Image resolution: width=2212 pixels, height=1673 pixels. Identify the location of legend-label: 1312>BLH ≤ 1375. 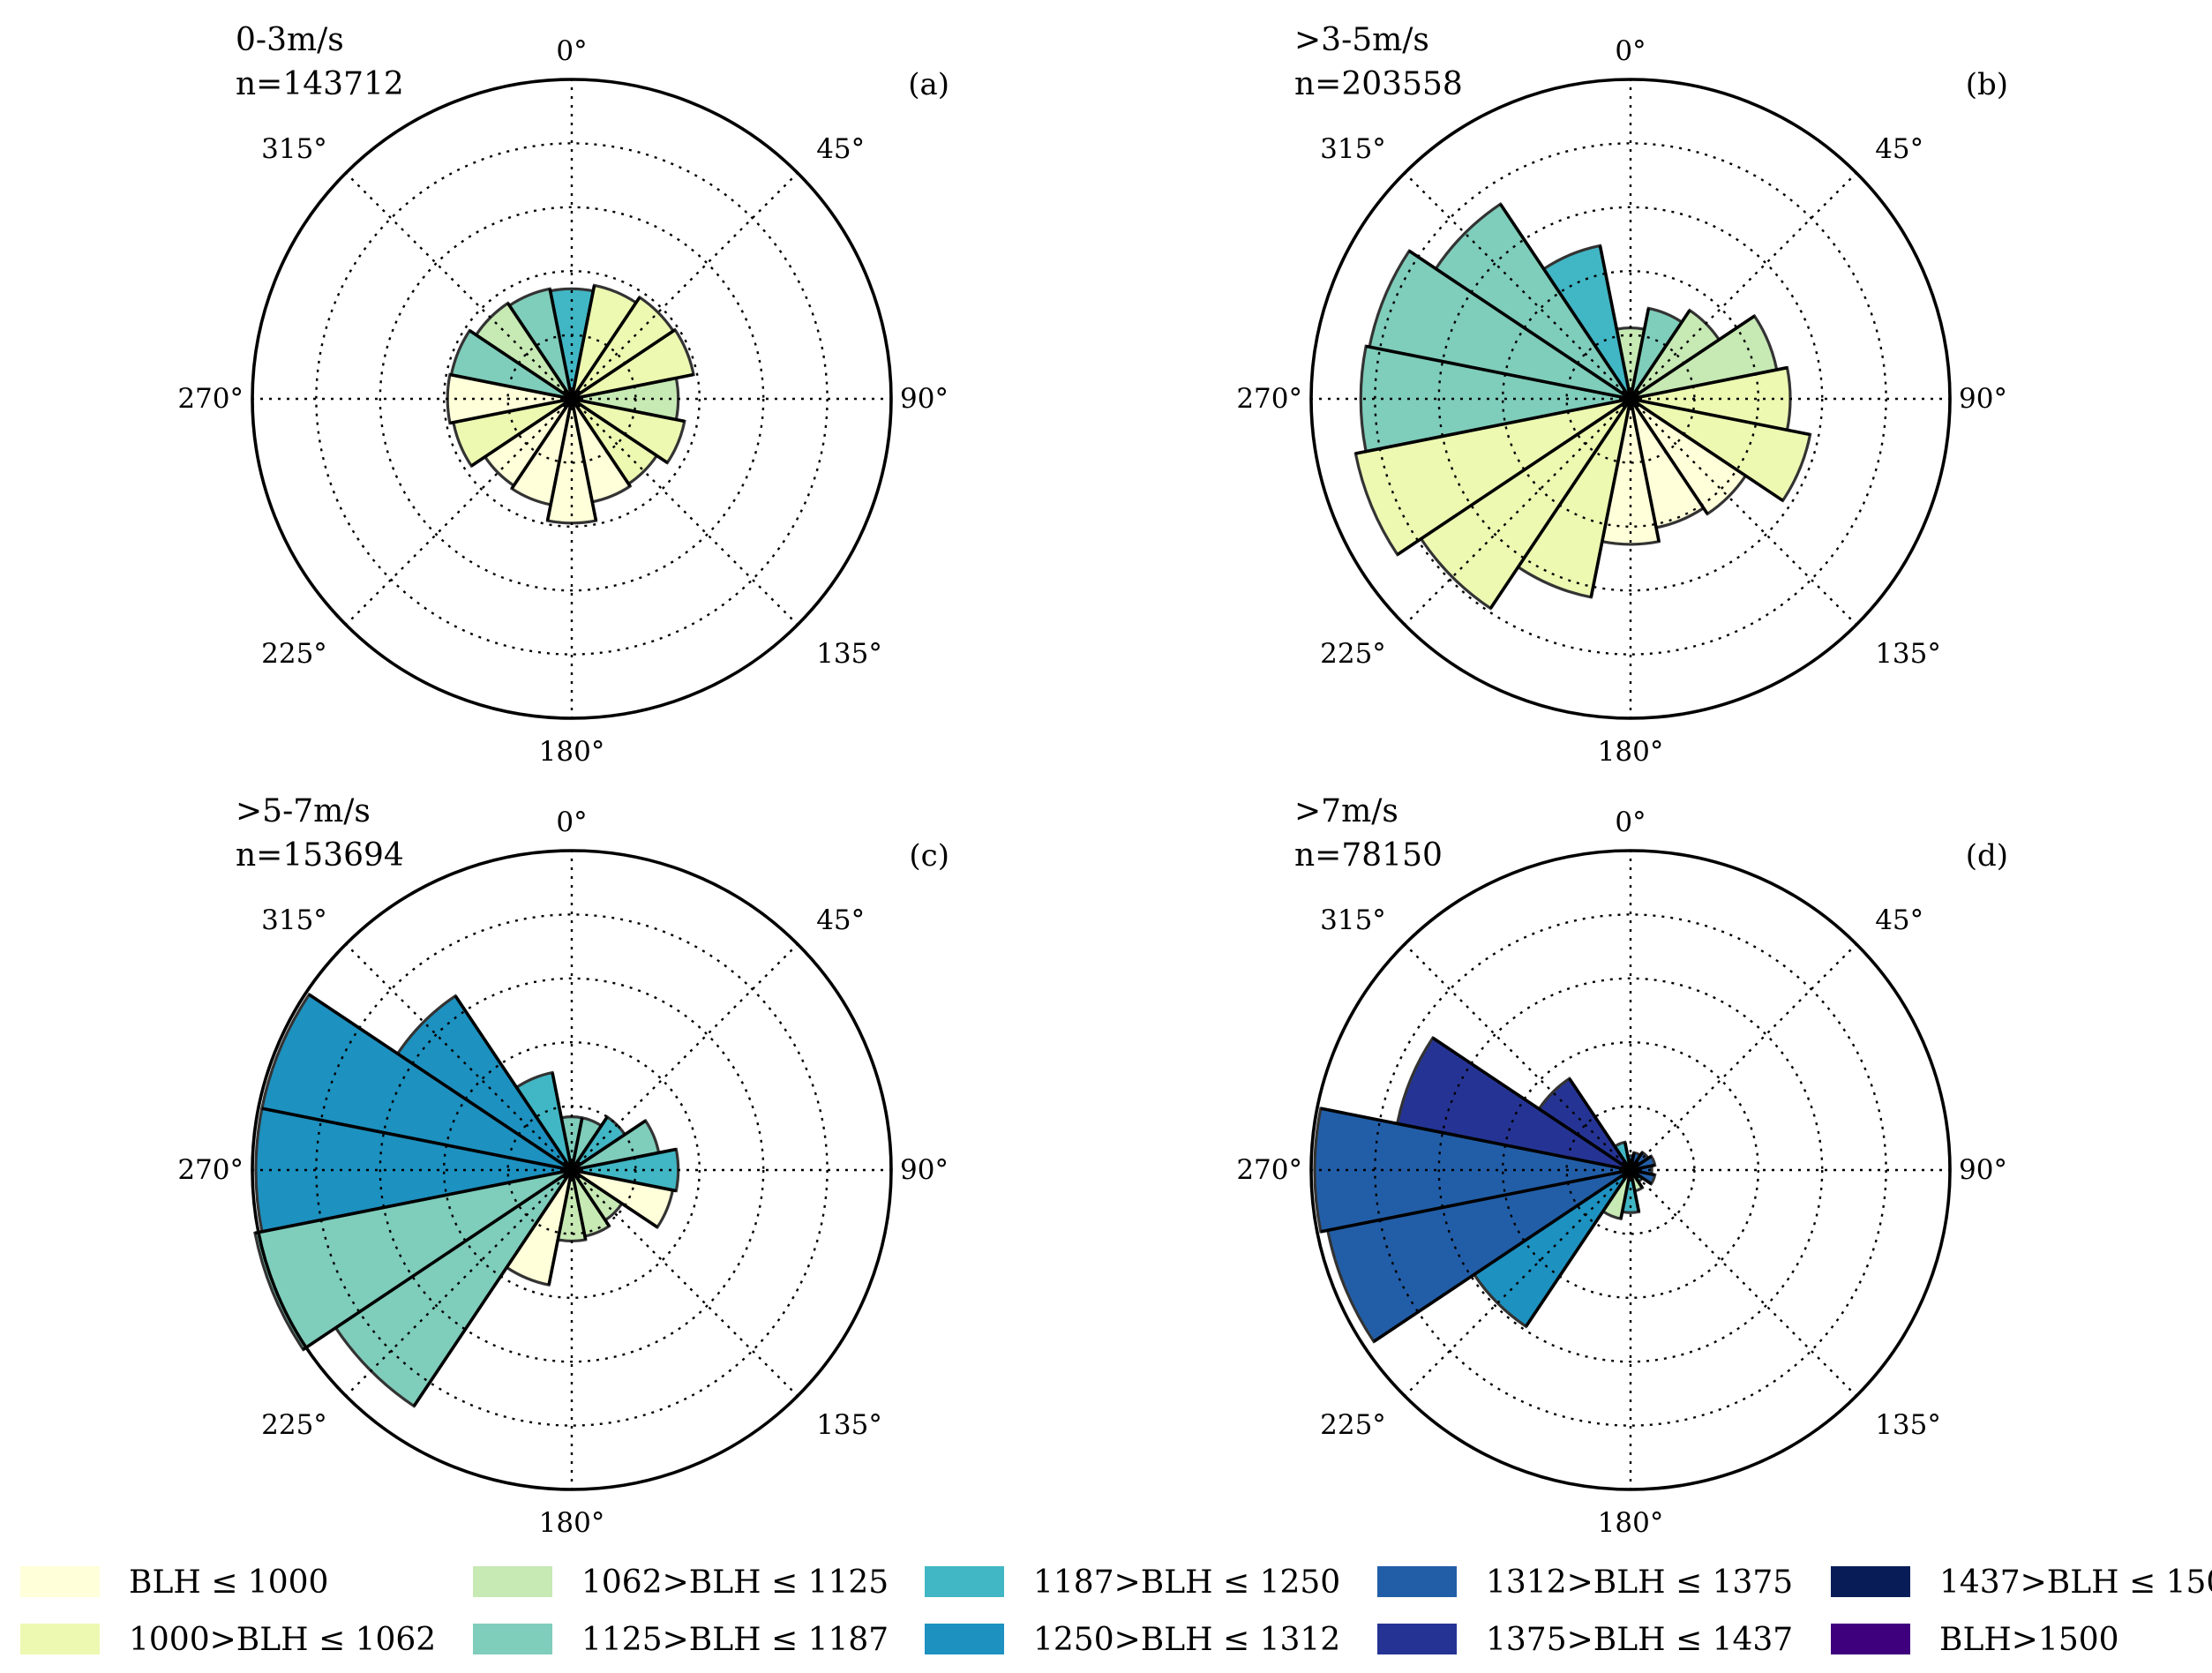
(1640, 1582).